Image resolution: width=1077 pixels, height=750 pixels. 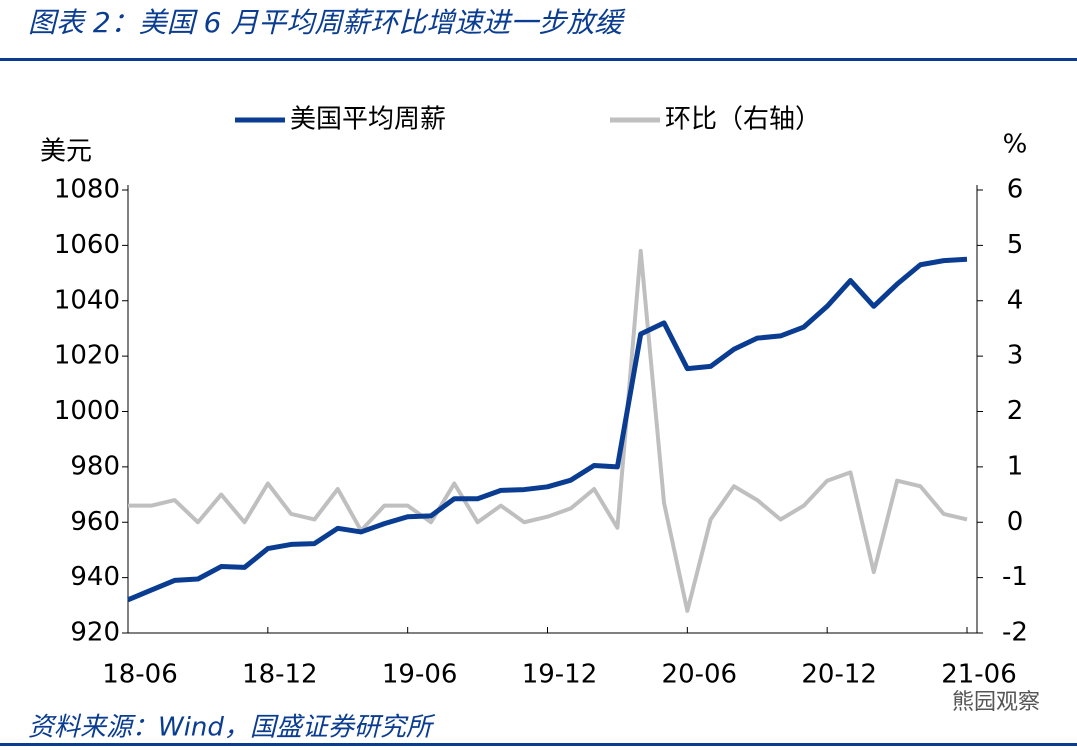 I want to click on y2-tick-label: 6, so click(x=1015, y=190).